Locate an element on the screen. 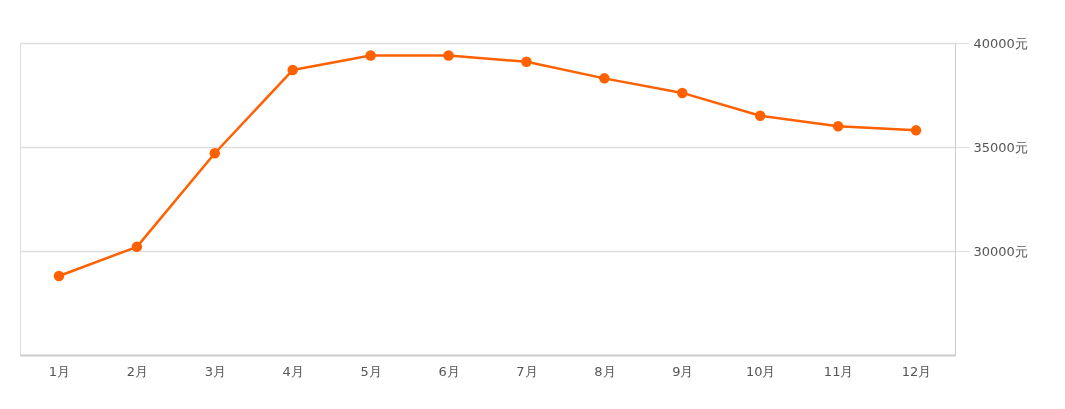 Image resolution: width=1065 pixels, height=409 pixels. x-tick-label: 9月 is located at coordinates (683, 371).